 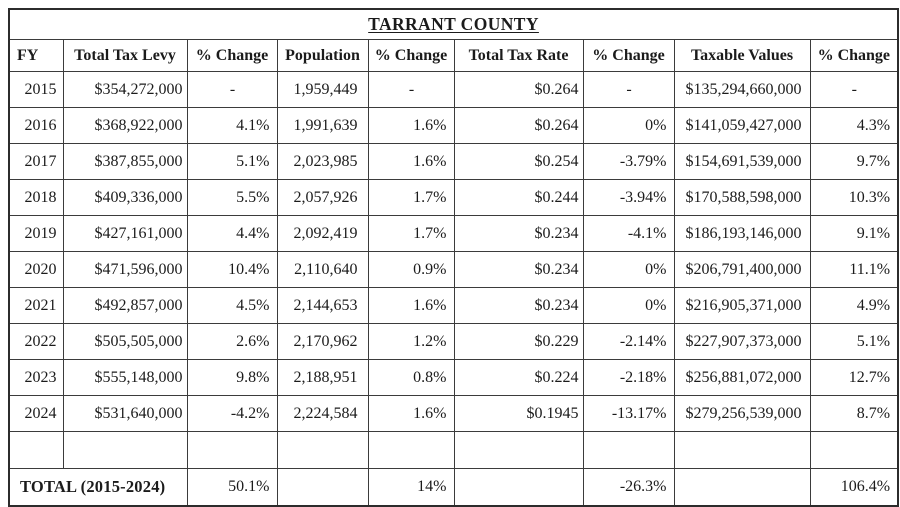 What do you see at coordinates (628, 233) in the screenshot?
I see `rate-pct-change-cell: -4.1%` at bounding box center [628, 233].